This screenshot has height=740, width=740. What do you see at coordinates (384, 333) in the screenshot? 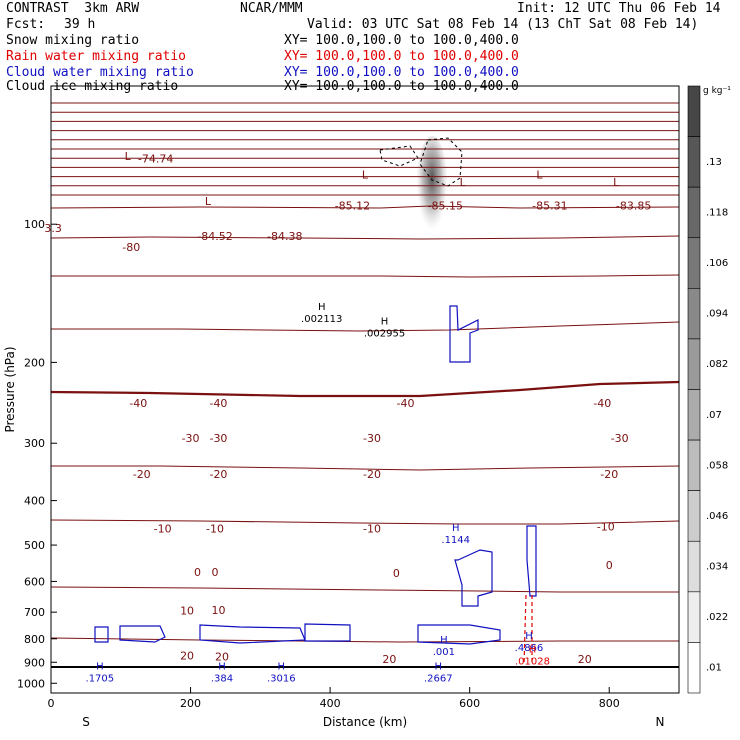
I see `maximum-value-1: .002955` at bounding box center [384, 333].